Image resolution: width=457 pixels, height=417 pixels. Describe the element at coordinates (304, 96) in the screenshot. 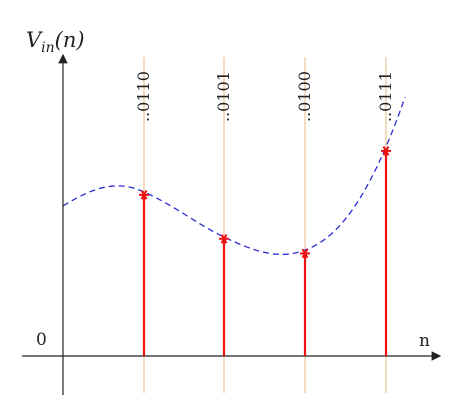

I see `sample-code-label: ..0100` at that location.